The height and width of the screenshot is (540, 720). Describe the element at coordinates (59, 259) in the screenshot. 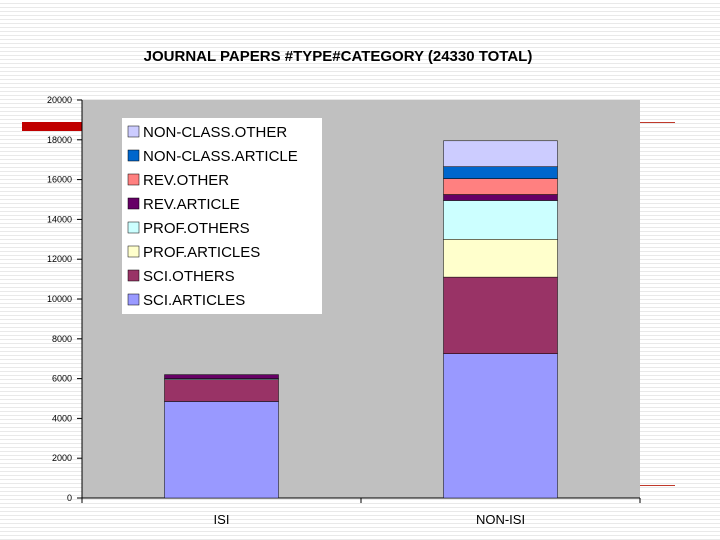

I see `y-tick-label: 12000` at that location.